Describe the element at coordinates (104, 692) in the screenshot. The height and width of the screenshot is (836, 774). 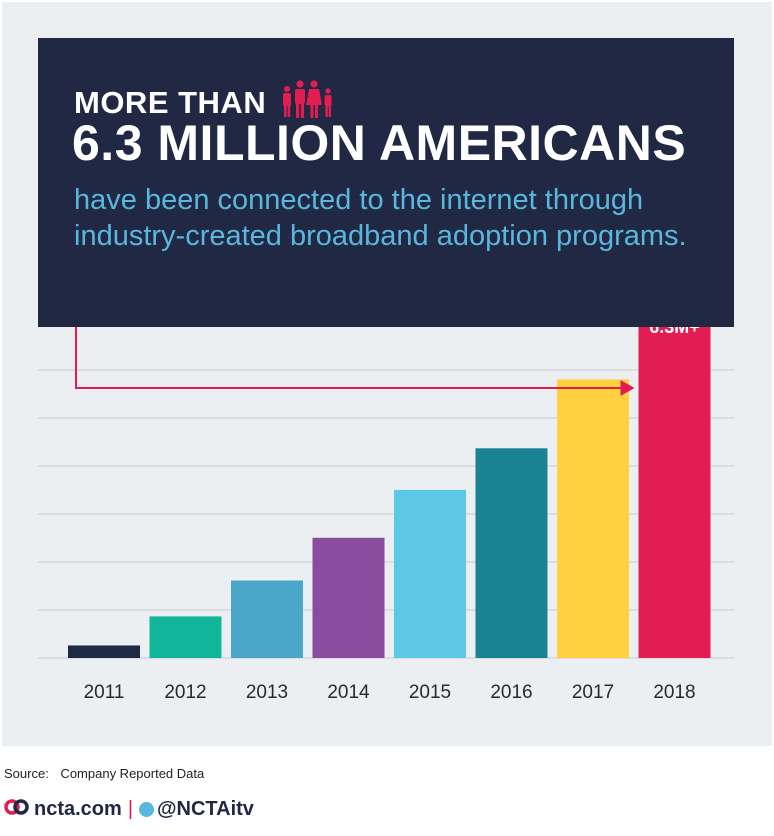
I see `x-tick-label: 2011` at that location.